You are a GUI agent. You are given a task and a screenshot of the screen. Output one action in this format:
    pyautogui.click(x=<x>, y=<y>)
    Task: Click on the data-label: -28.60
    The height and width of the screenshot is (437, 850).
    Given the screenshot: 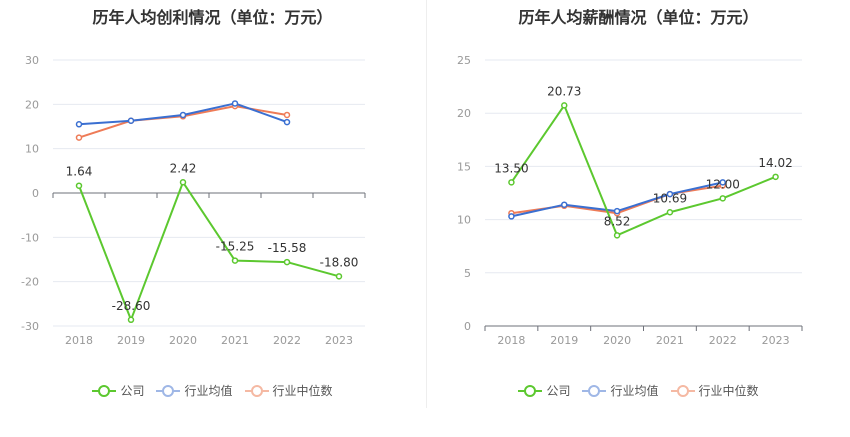 What is the action you would take?
    pyautogui.click(x=131, y=306)
    